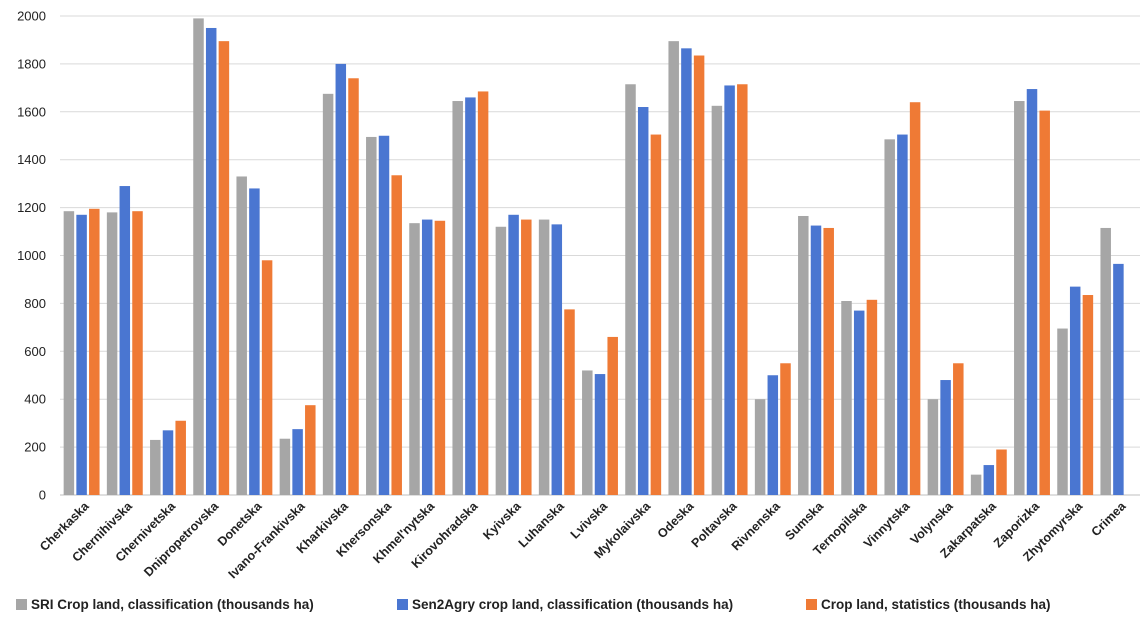  What do you see at coordinates (31, 16) in the screenshot?
I see `y-tick-label: 2000` at bounding box center [31, 16].